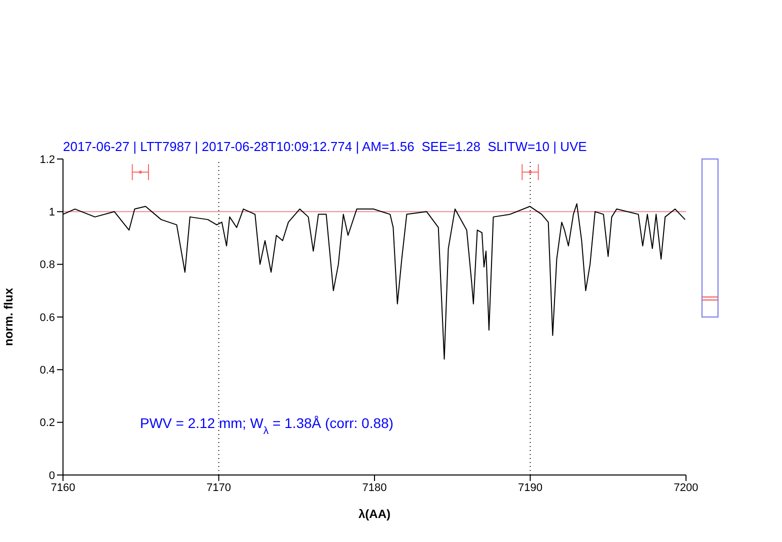 This screenshot has height=542, width=782. What do you see at coordinates (374, 514) in the screenshot?
I see `x-axis-title: λ(AA)` at bounding box center [374, 514].